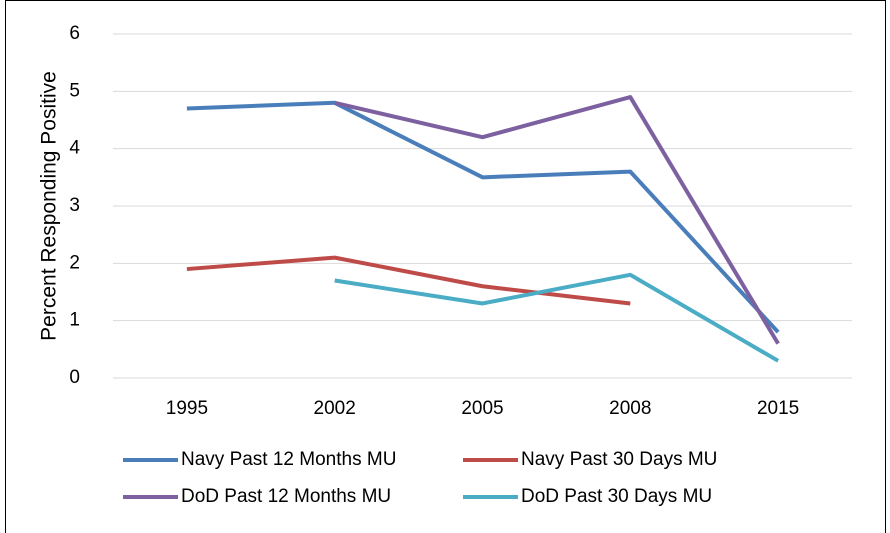 The image size is (890, 533). I want to click on y-tick-label: 2, so click(74, 262).